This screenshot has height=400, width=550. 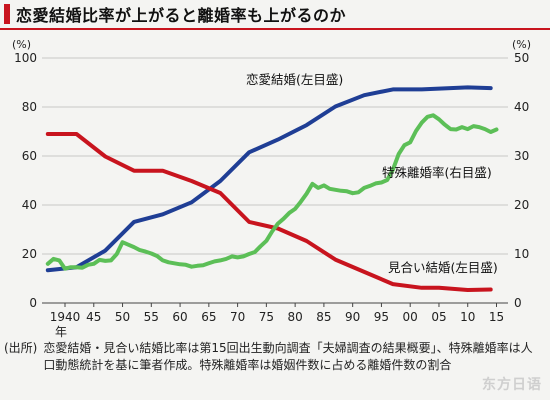 What do you see at coordinates (521, 107) in the screenshot?
I see `right-axis-tick-label: 40` at bounding box center [521, 107].